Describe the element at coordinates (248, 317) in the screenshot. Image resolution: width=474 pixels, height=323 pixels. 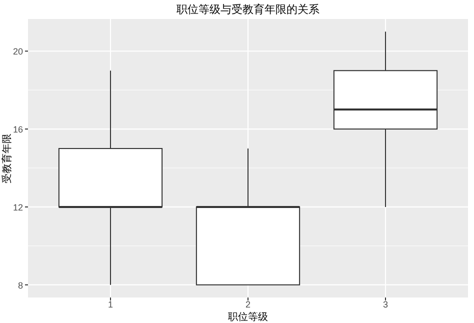
I see `x-axis-title: 职位等级` at that location.